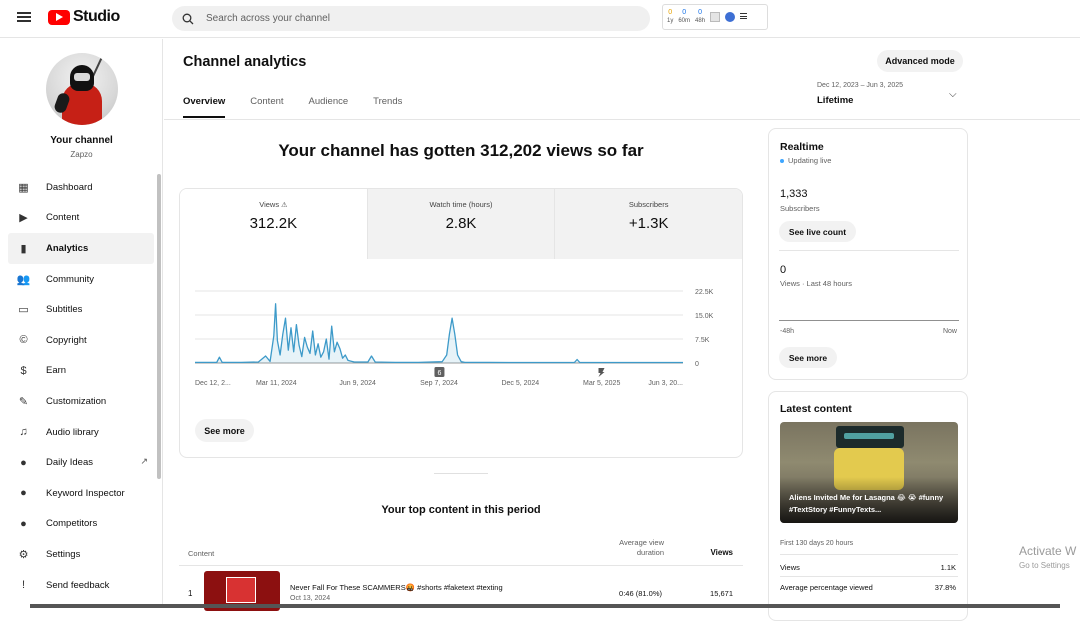 This screenshot has width=1080, height=621. What do you see at coordinates (78, 585) in the screenshot?
I see `sidebar-item-label: Send feedback` at bounding box center [78, 585].